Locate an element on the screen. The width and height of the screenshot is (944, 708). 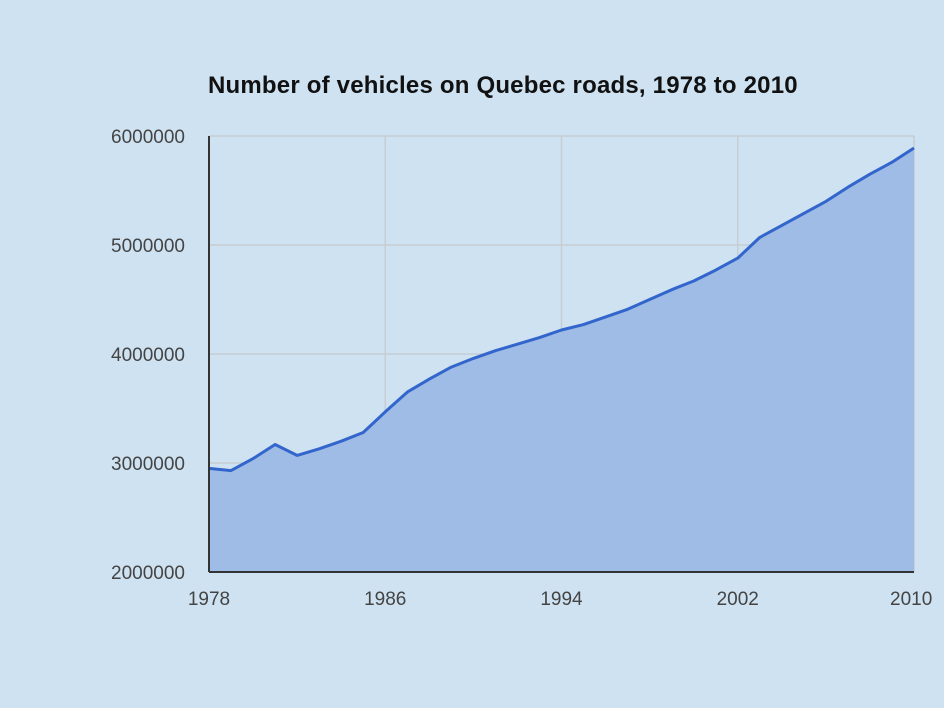
y-tick-label: 2000000 is located at coordinates (148, 573).